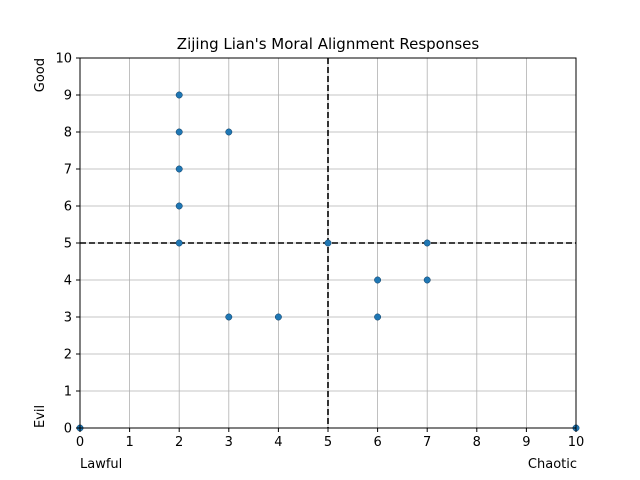 Image resolution: width=640 pixels, height=480 pixels. Describe the element at coordinates (552, 464) in the screenshot. I see `x-label-chaotic: Chaotic` at that location.